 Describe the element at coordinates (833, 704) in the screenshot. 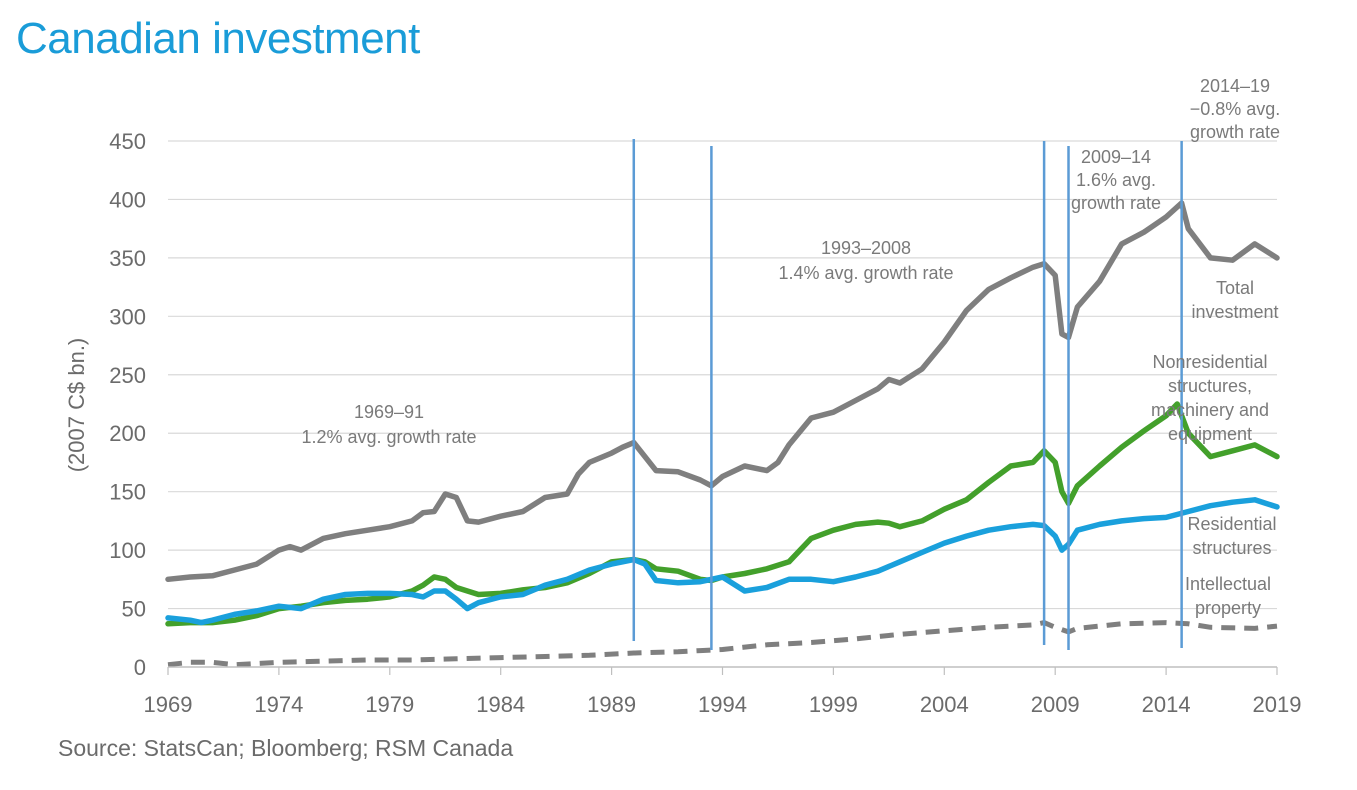

I see `x-tick-1999: 1999` at that location.